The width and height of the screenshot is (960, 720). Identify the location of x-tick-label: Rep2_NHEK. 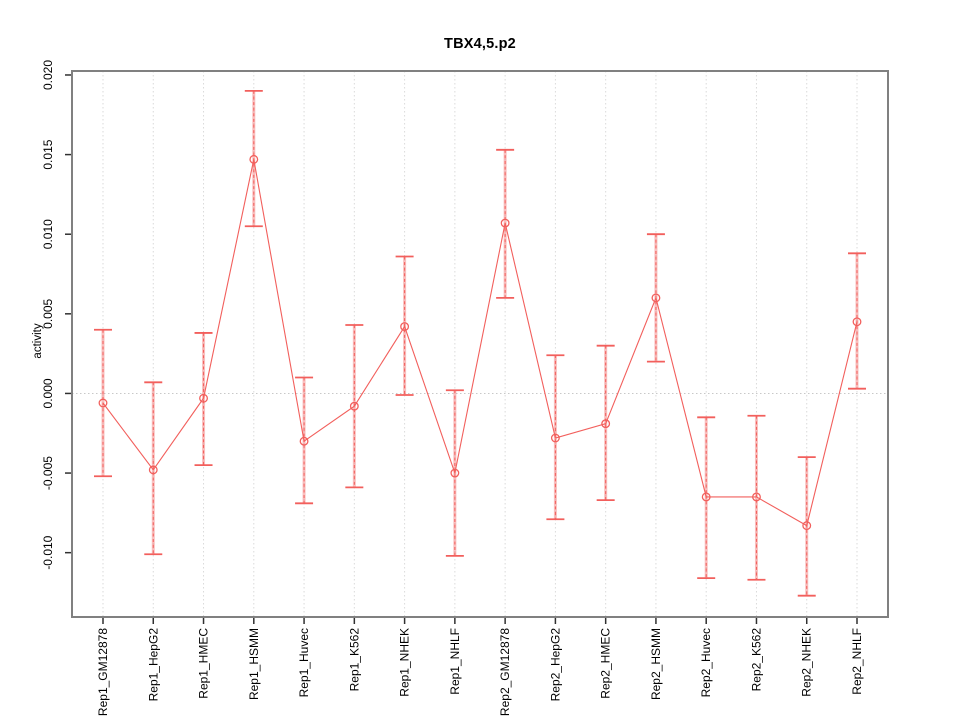
(807, 662).